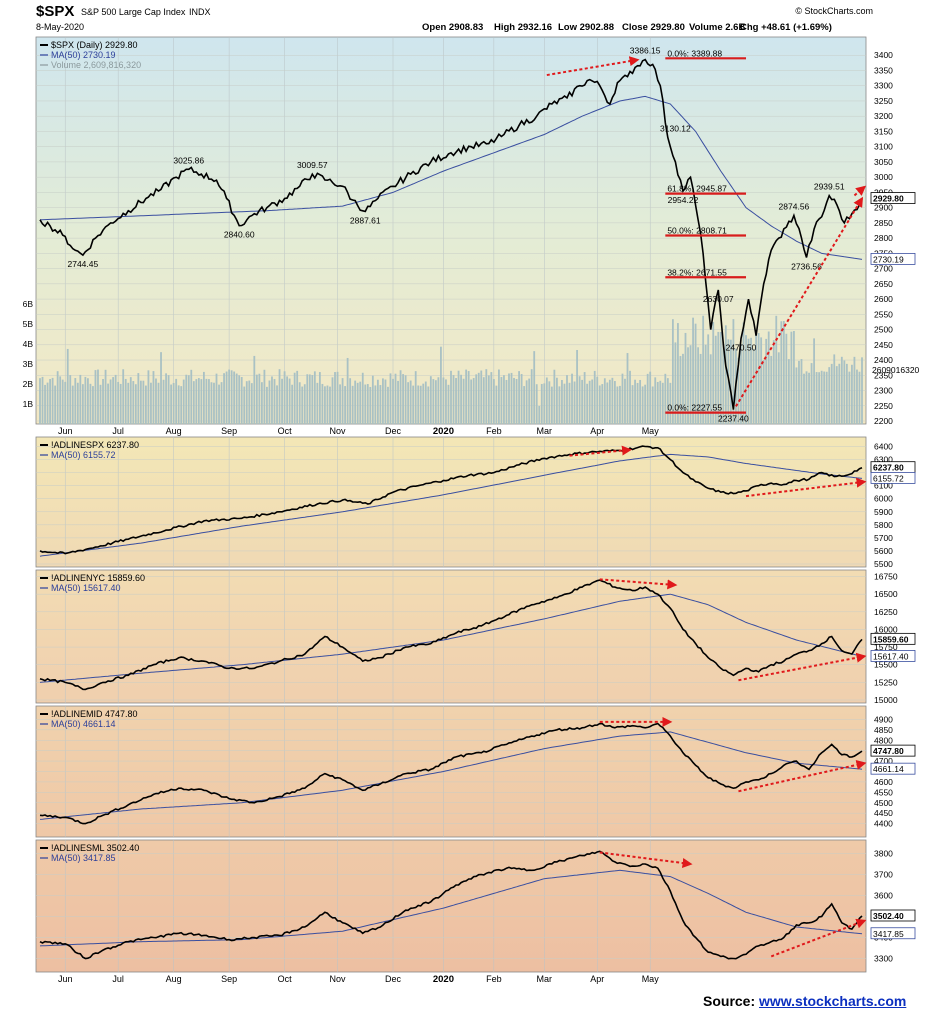 The height and width of the screenshot is (1024, 930). What do you see at coordinates (229, 979) in the screenshot?
I see `x-tick-label: Sep` at bounding box center [229, 979].